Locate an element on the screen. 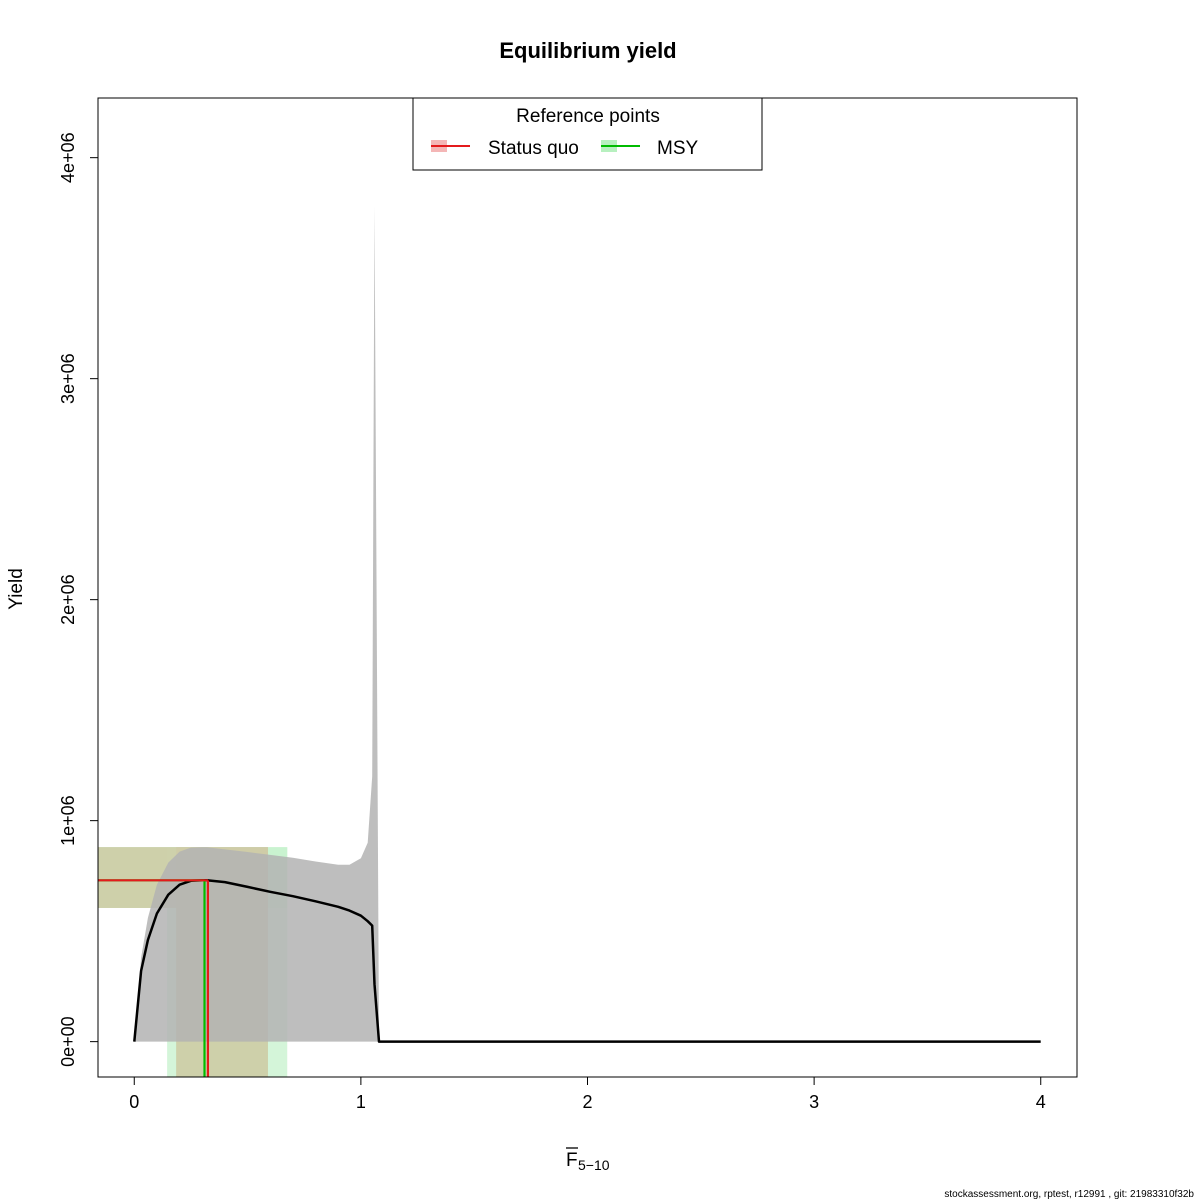 This screenshot has height=1200, width=1200. x-tick-label: 3 is located at coordinates (814, 1102).